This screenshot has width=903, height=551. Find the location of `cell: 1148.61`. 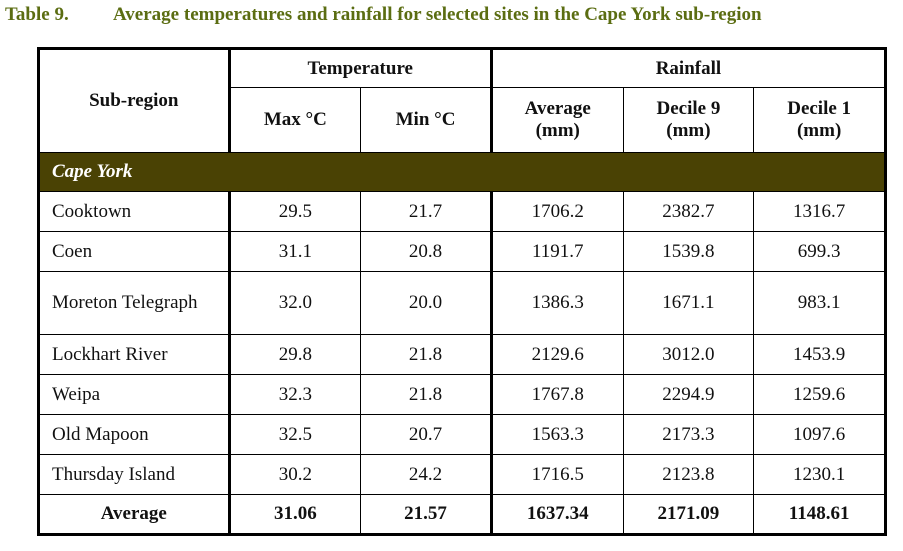

cell: 1148.61 is located at coordinates (819, 514).